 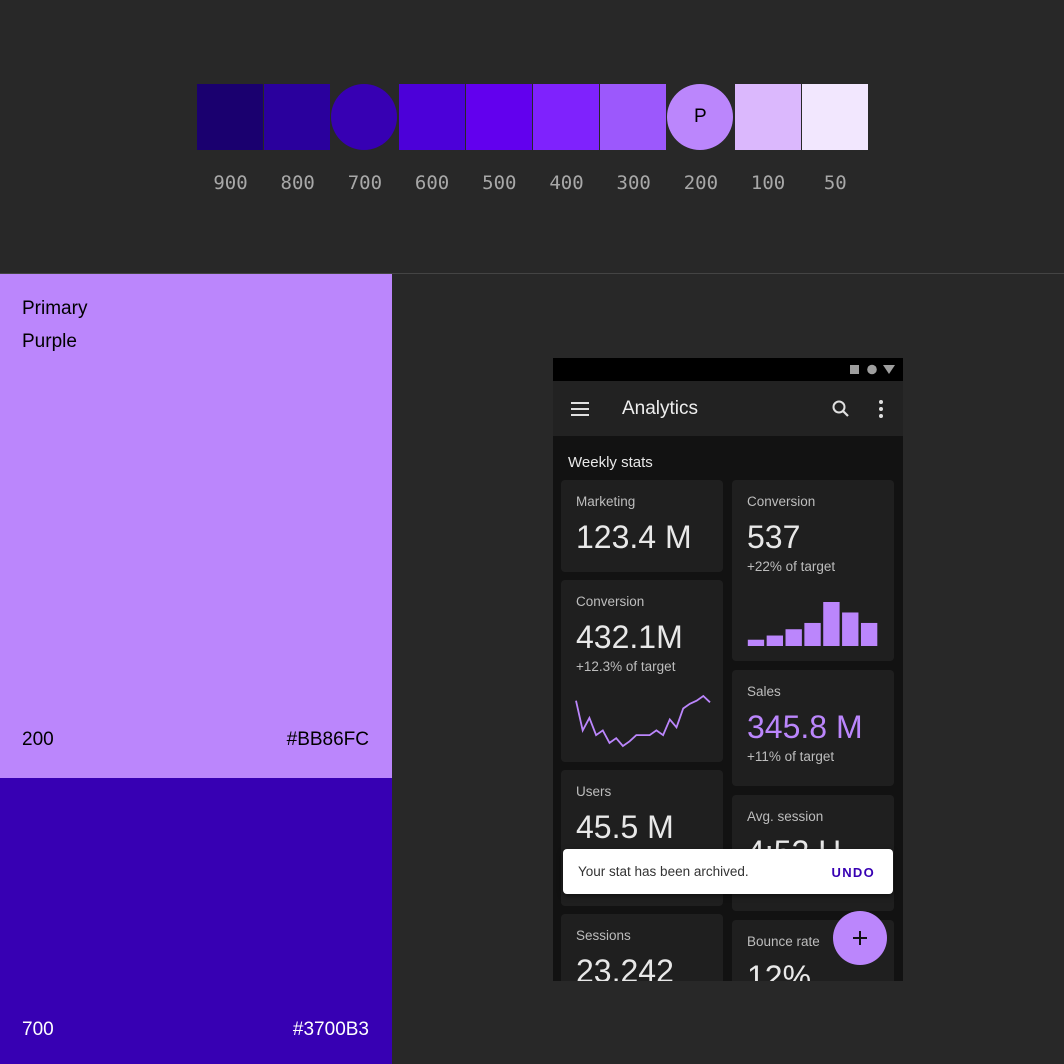 I want to click on card-subtitle: +22% of target, so click(x=791, y=566).